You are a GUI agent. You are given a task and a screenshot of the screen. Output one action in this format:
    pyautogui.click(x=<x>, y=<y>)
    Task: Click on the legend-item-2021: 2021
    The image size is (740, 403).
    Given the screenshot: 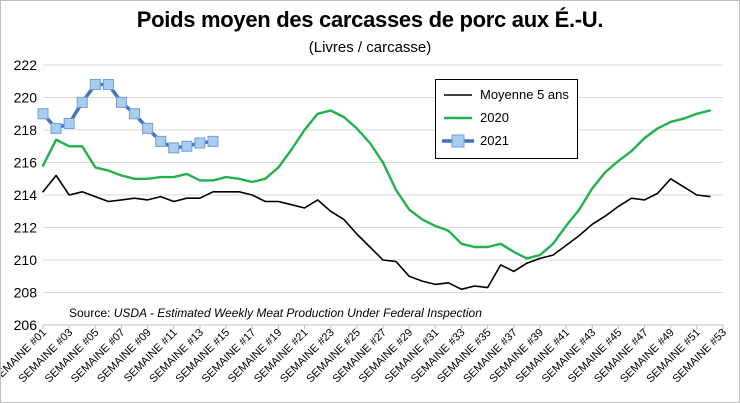 What is the action you would take?
    pyautogui.click(x=506, y=141)
    